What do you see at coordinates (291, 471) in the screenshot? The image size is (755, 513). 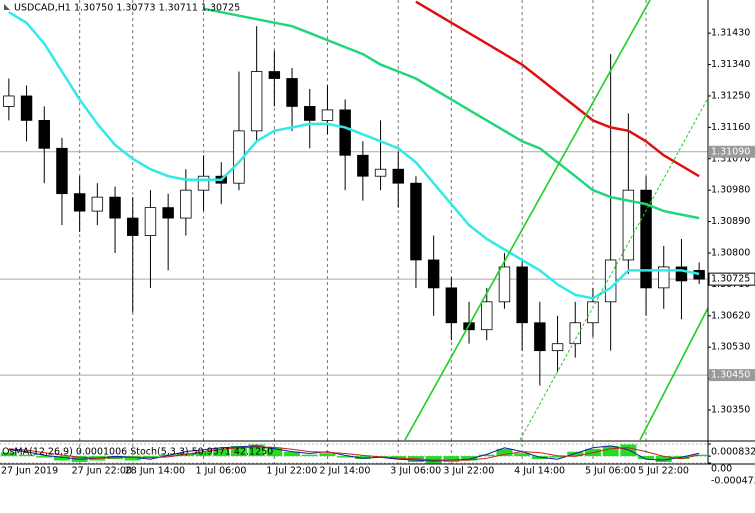 I see `x-tick-label: 1 Jul 22:00` at bounding box center [291, 471].